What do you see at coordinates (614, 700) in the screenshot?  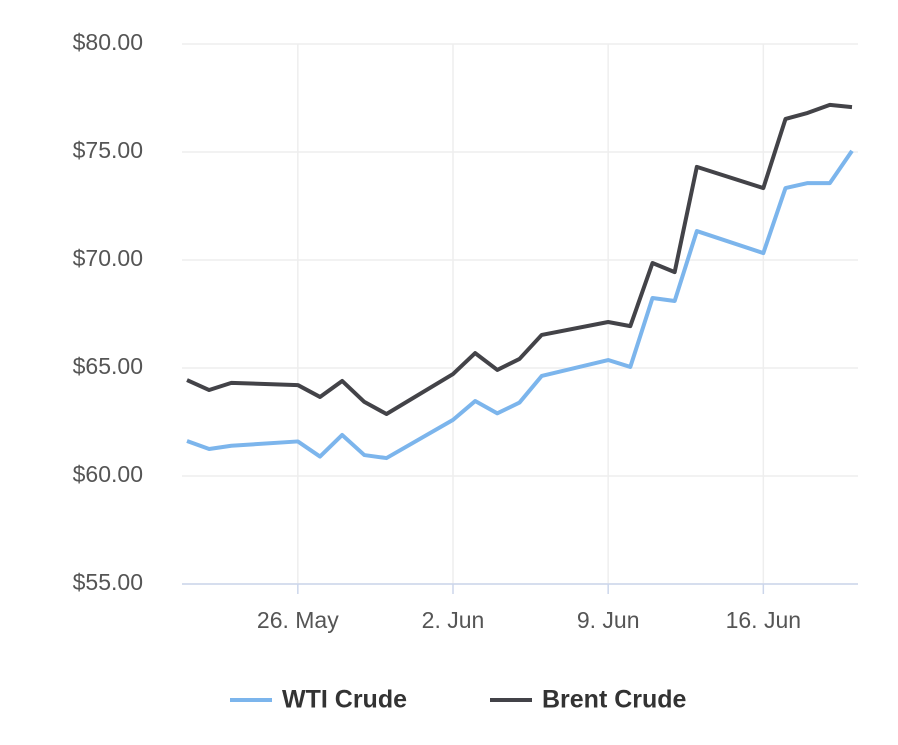 I see `legend-text: Brent Crude` at bounding box center [614, 700].